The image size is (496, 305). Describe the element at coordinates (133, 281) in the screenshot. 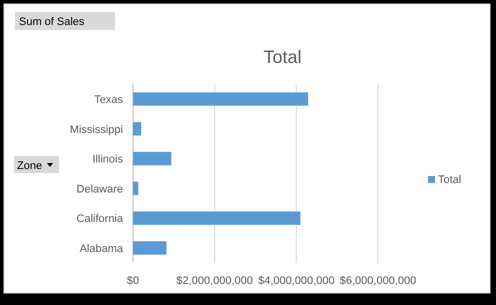

I see `x-tick-label: $0` at that location.